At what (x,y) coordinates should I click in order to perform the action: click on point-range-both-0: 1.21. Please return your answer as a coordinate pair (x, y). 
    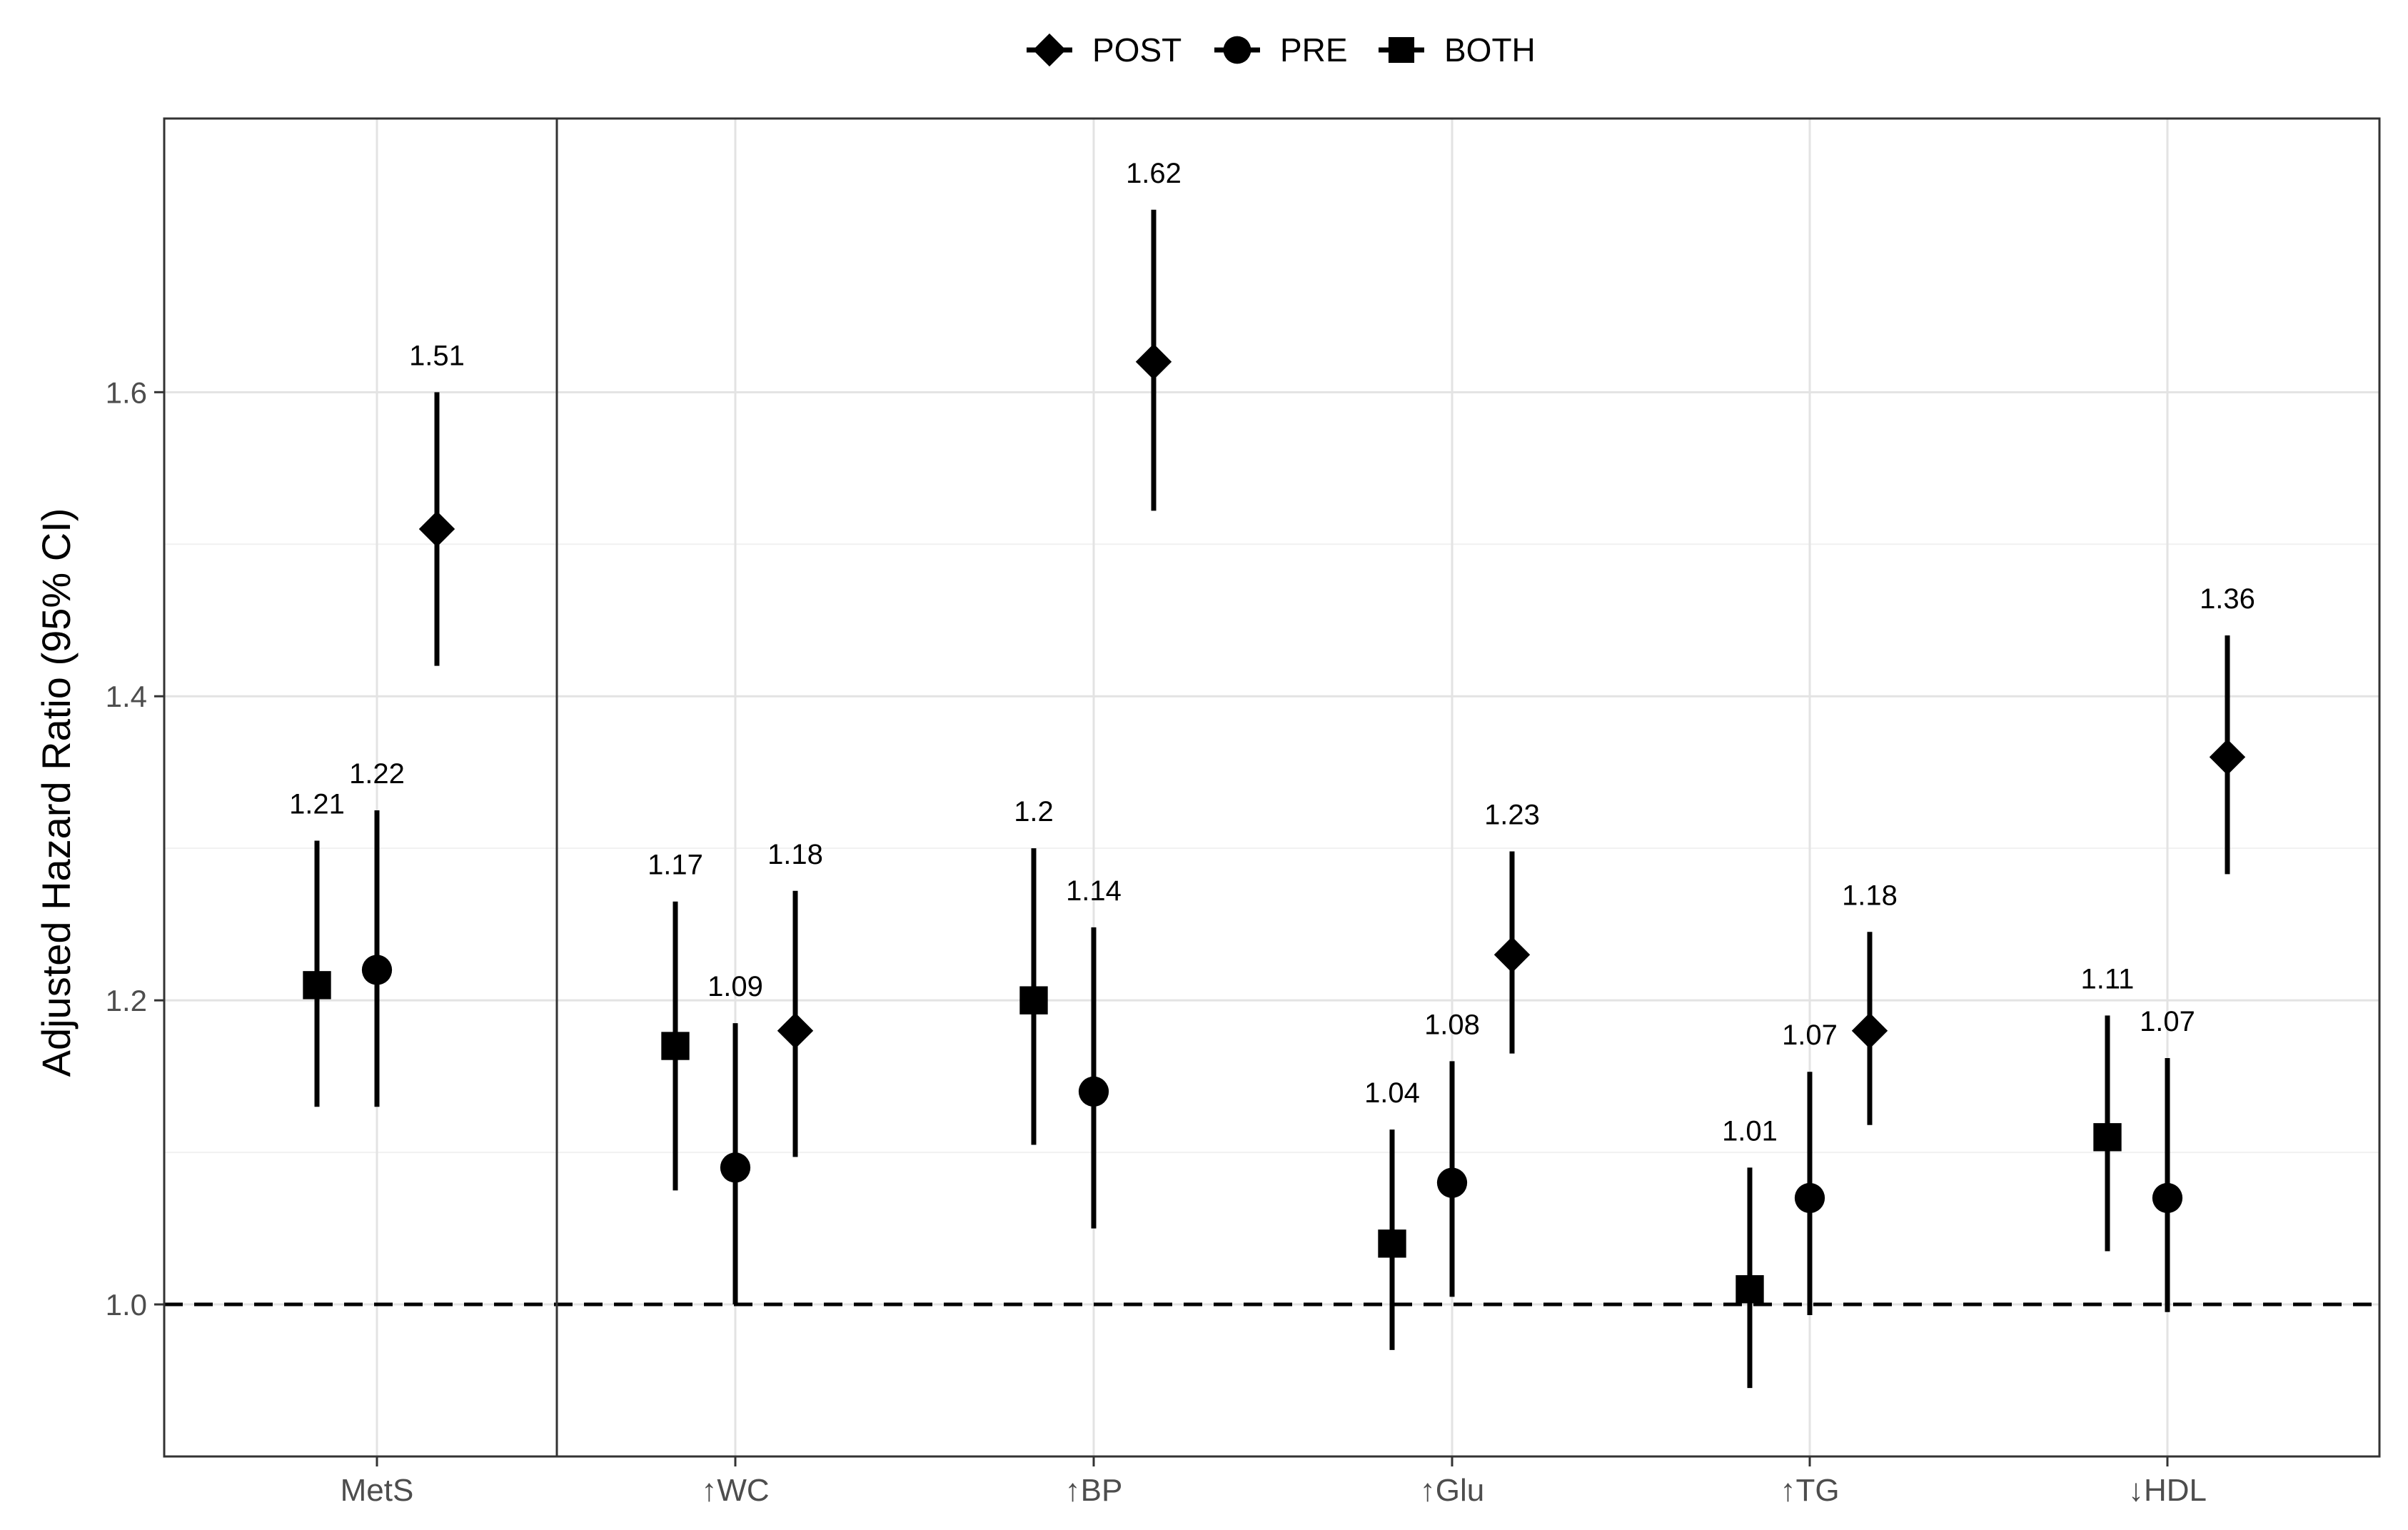
    Looking at the image, I should click on (317, 948).